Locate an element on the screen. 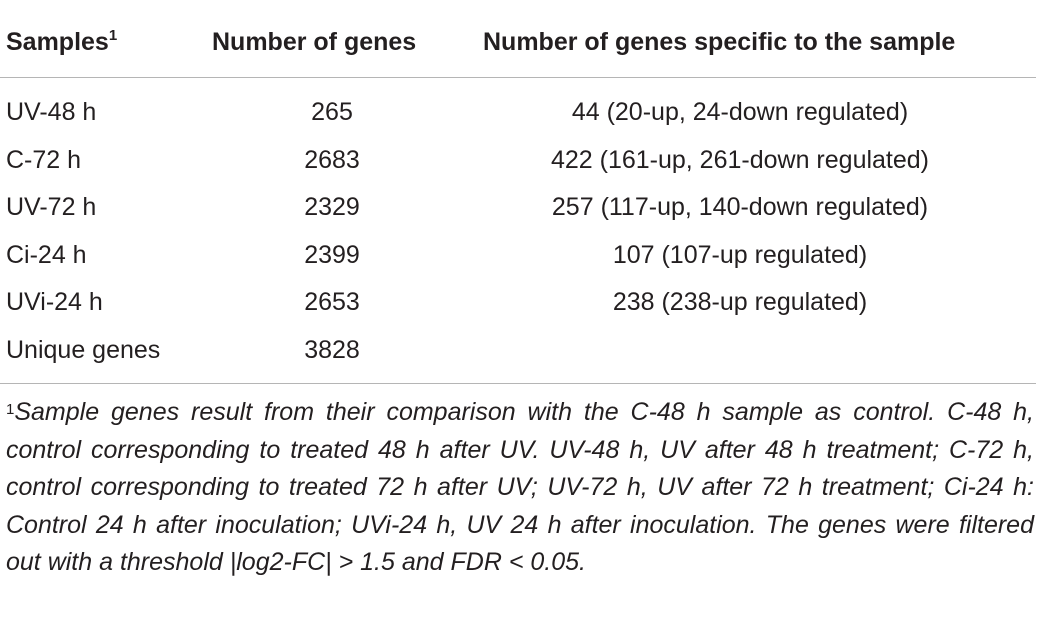 This screenshot has width=1042, height=621. footer-divider is located at coordinates (518, 383).